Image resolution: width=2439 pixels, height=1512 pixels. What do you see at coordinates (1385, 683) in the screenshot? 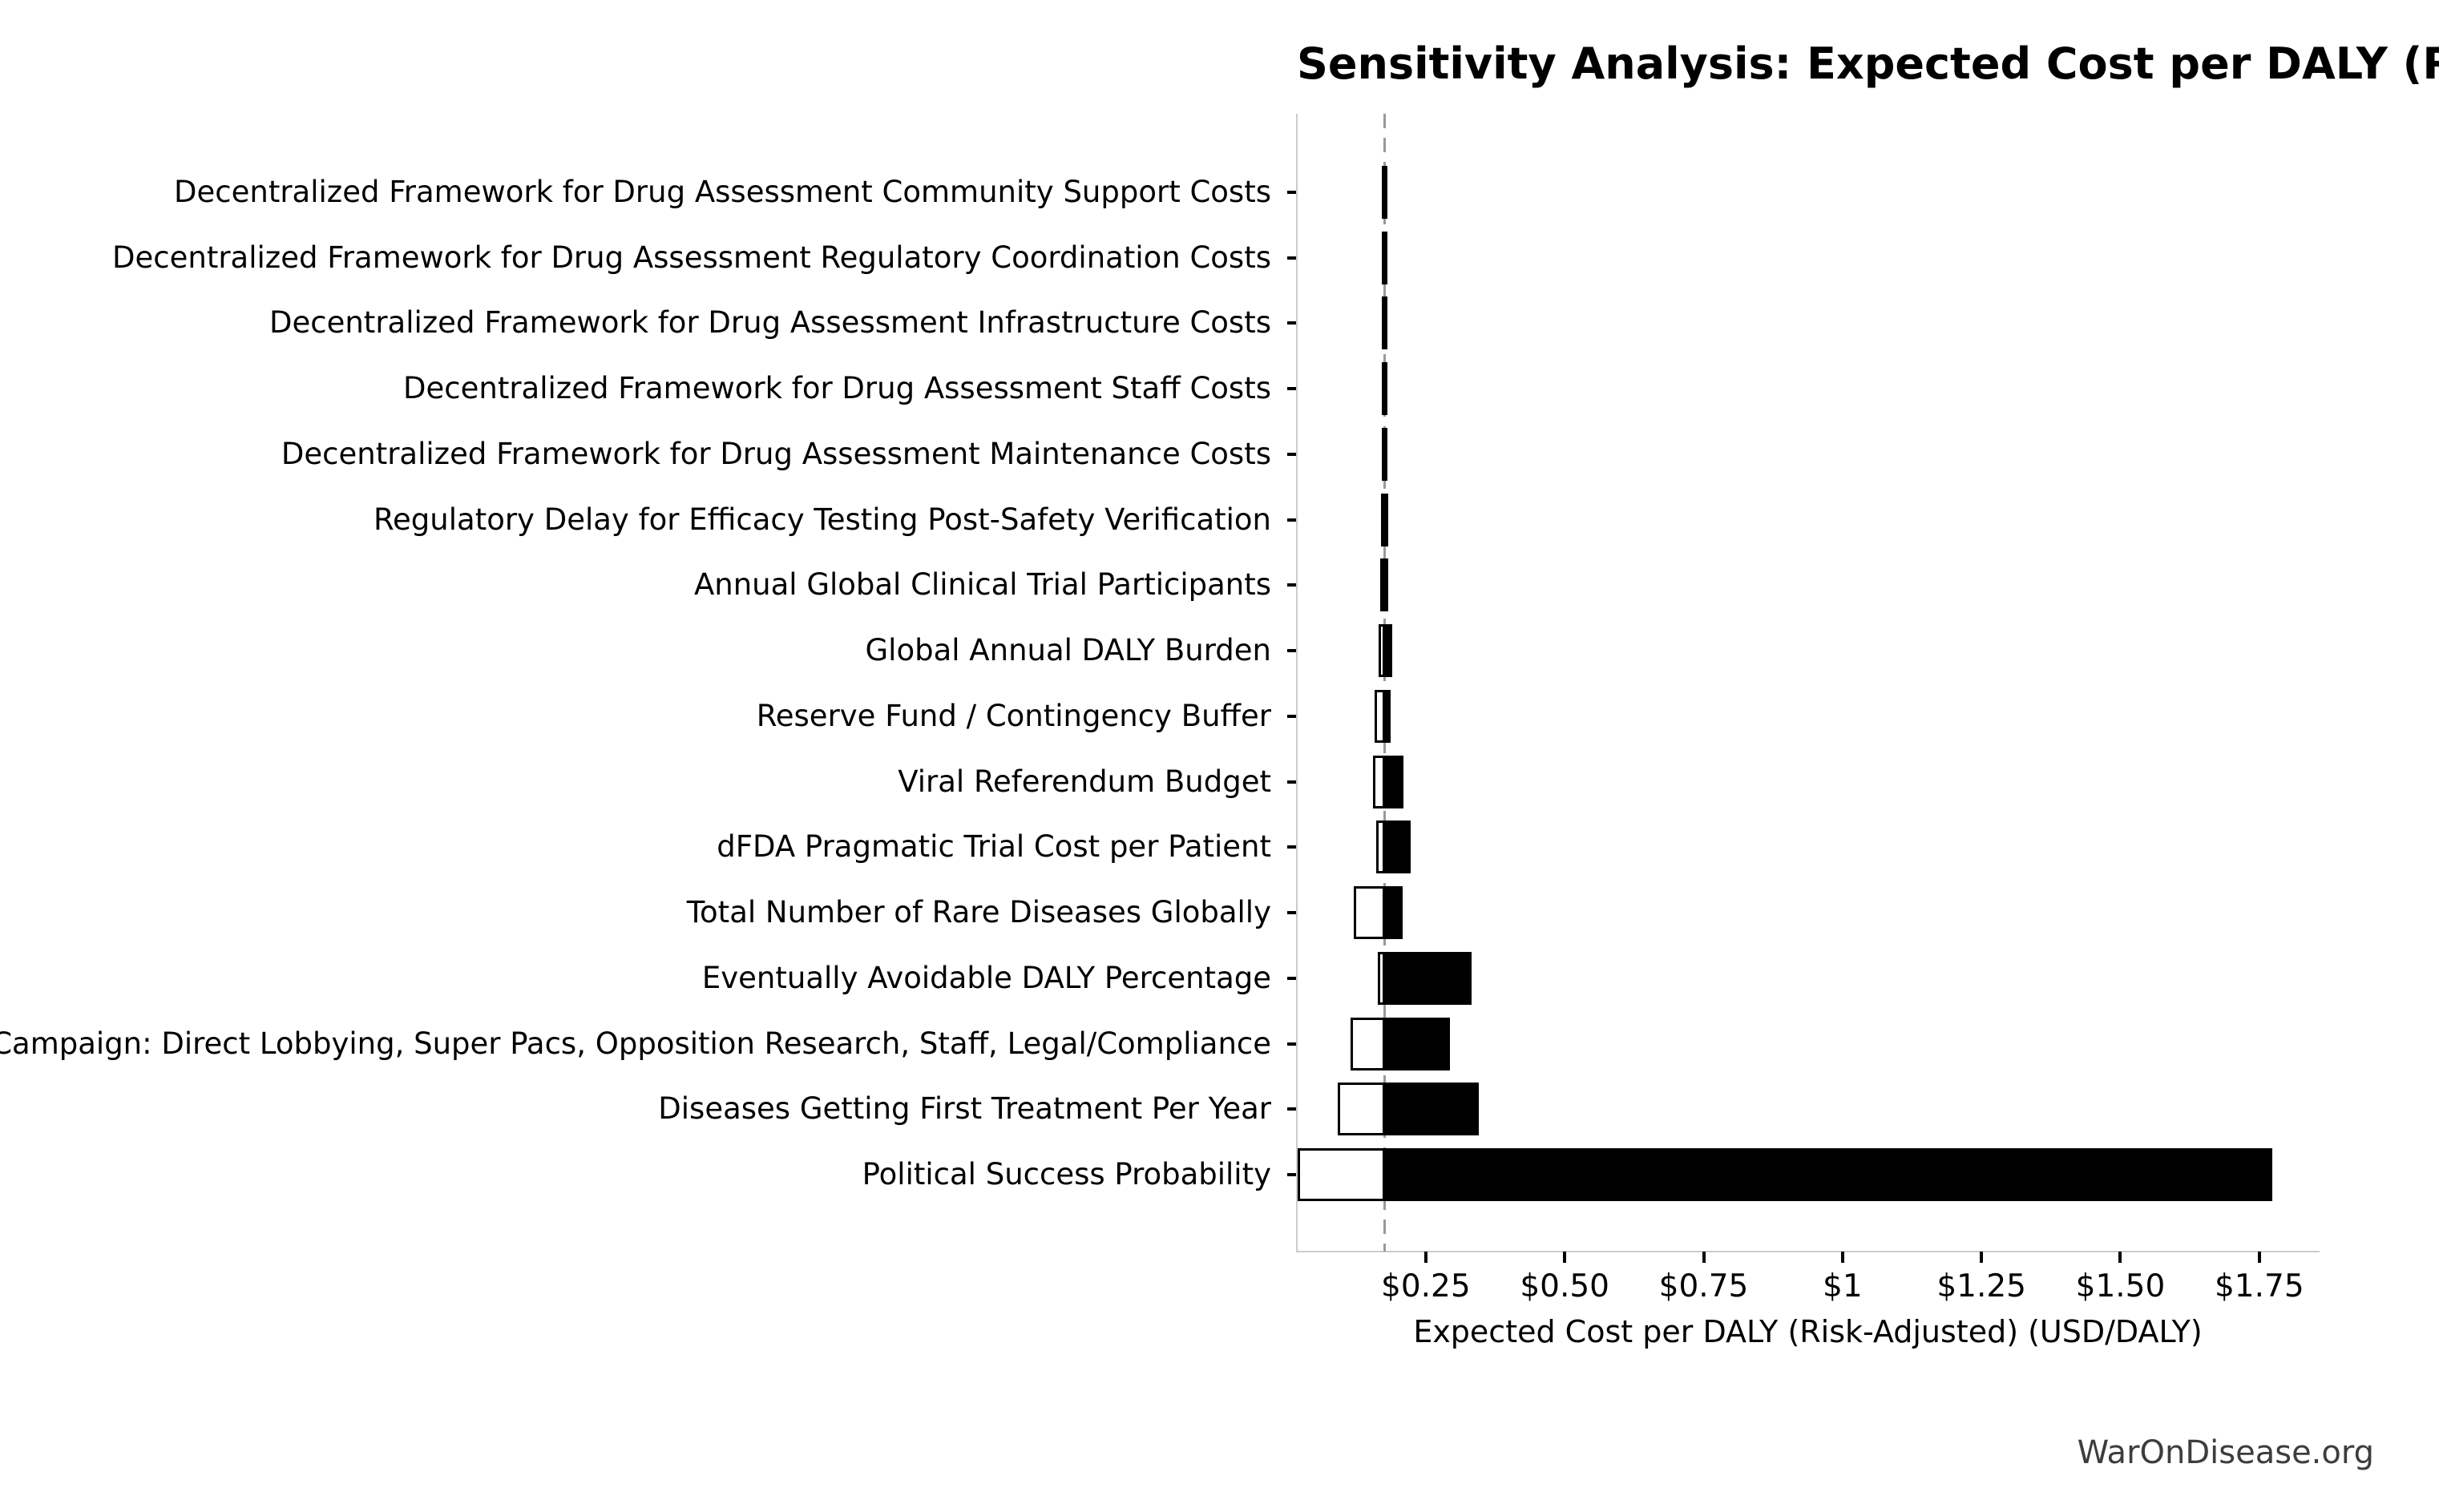
I see `baseline-dashed-line` at bounding box center [1385, 683].